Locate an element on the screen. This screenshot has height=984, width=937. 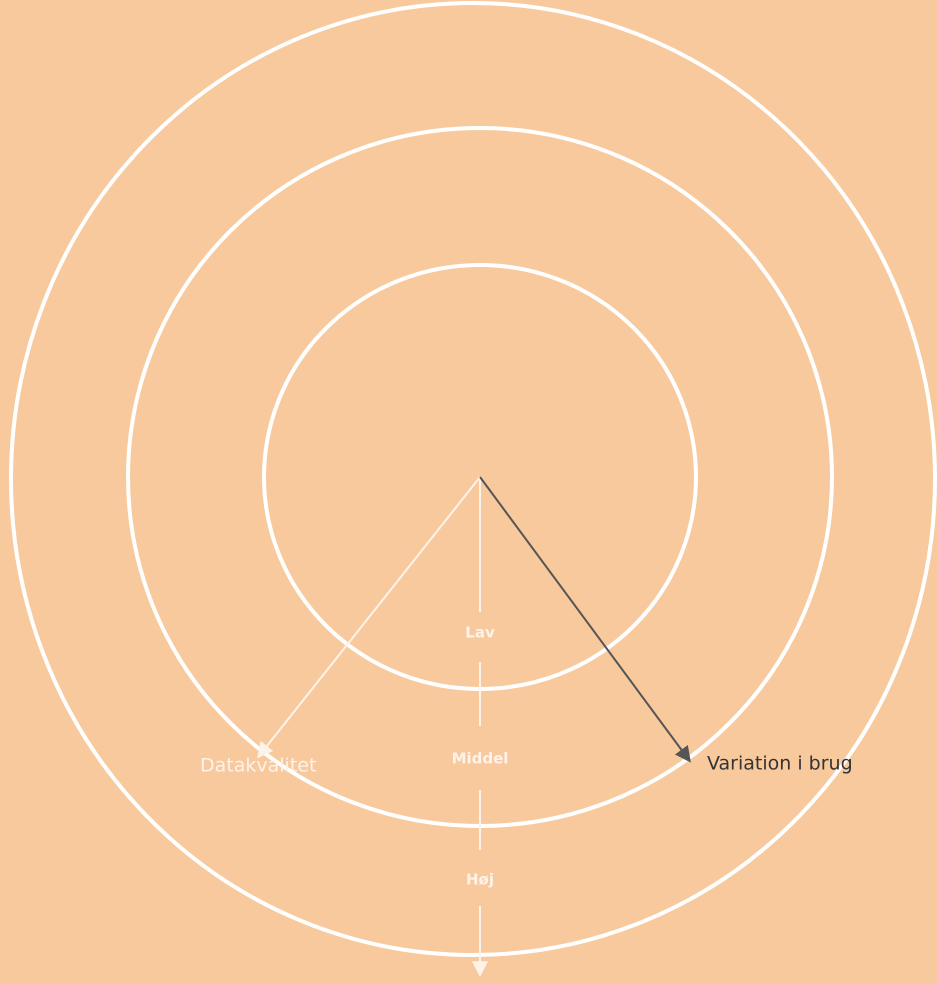
level-label: Middel is located at coordinates (480, 759).